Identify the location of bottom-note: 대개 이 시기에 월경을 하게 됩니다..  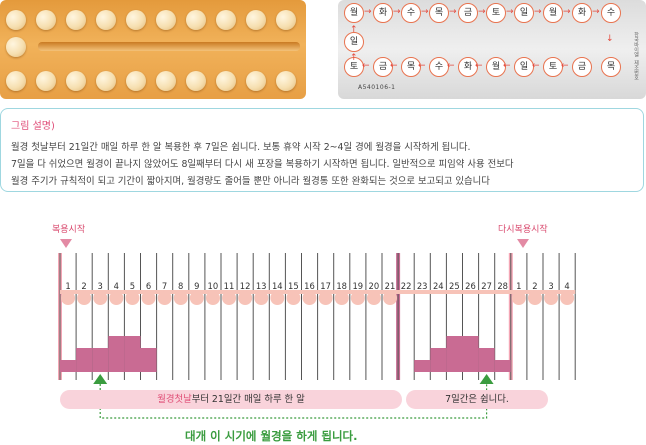
(271, 436).